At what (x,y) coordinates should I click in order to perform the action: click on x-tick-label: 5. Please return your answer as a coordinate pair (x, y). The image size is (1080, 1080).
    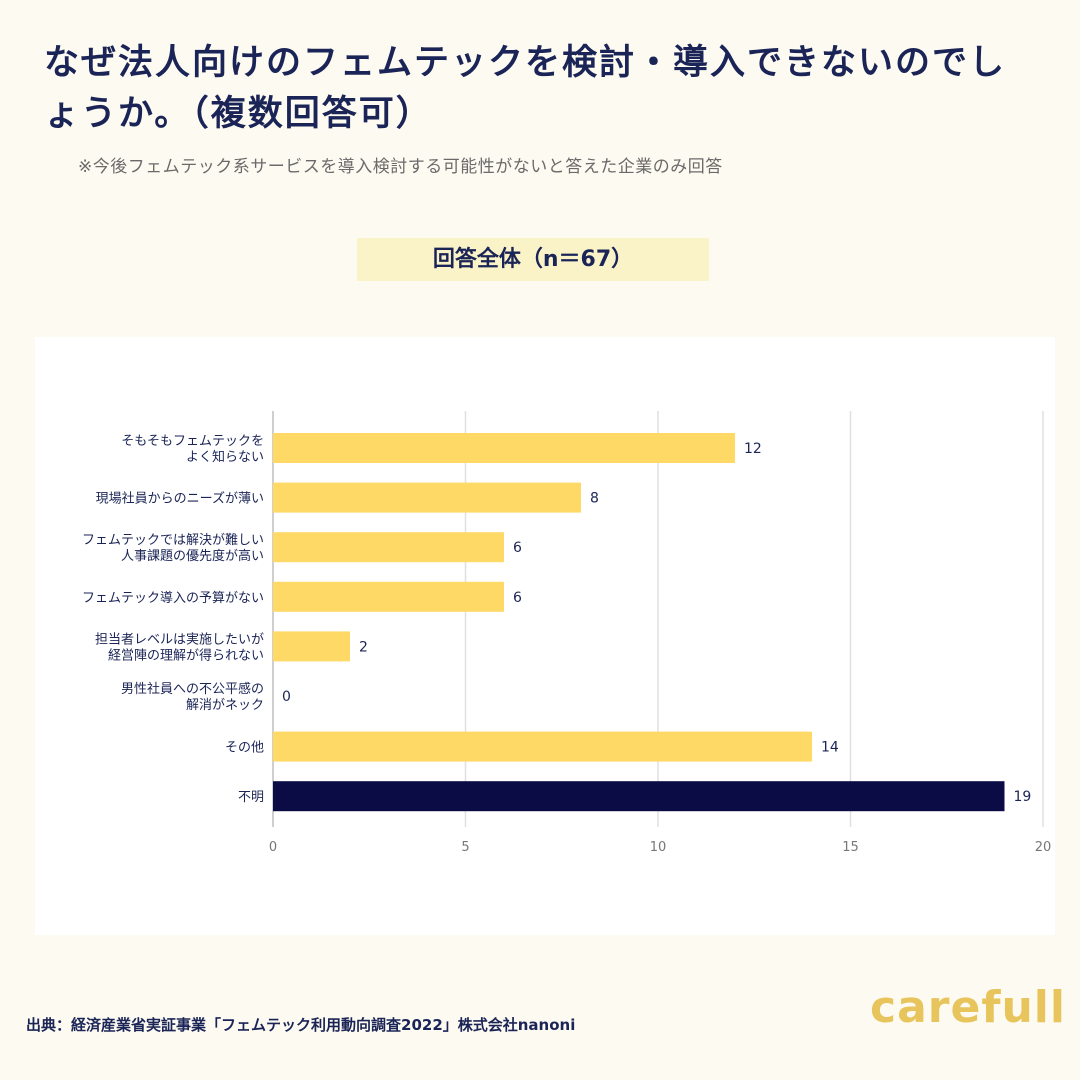
    Looking at the image, I should click on (465, 847).